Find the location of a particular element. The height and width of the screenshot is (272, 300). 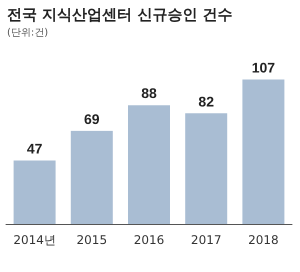

data-label: 88 is located at coordinates (149, 93).